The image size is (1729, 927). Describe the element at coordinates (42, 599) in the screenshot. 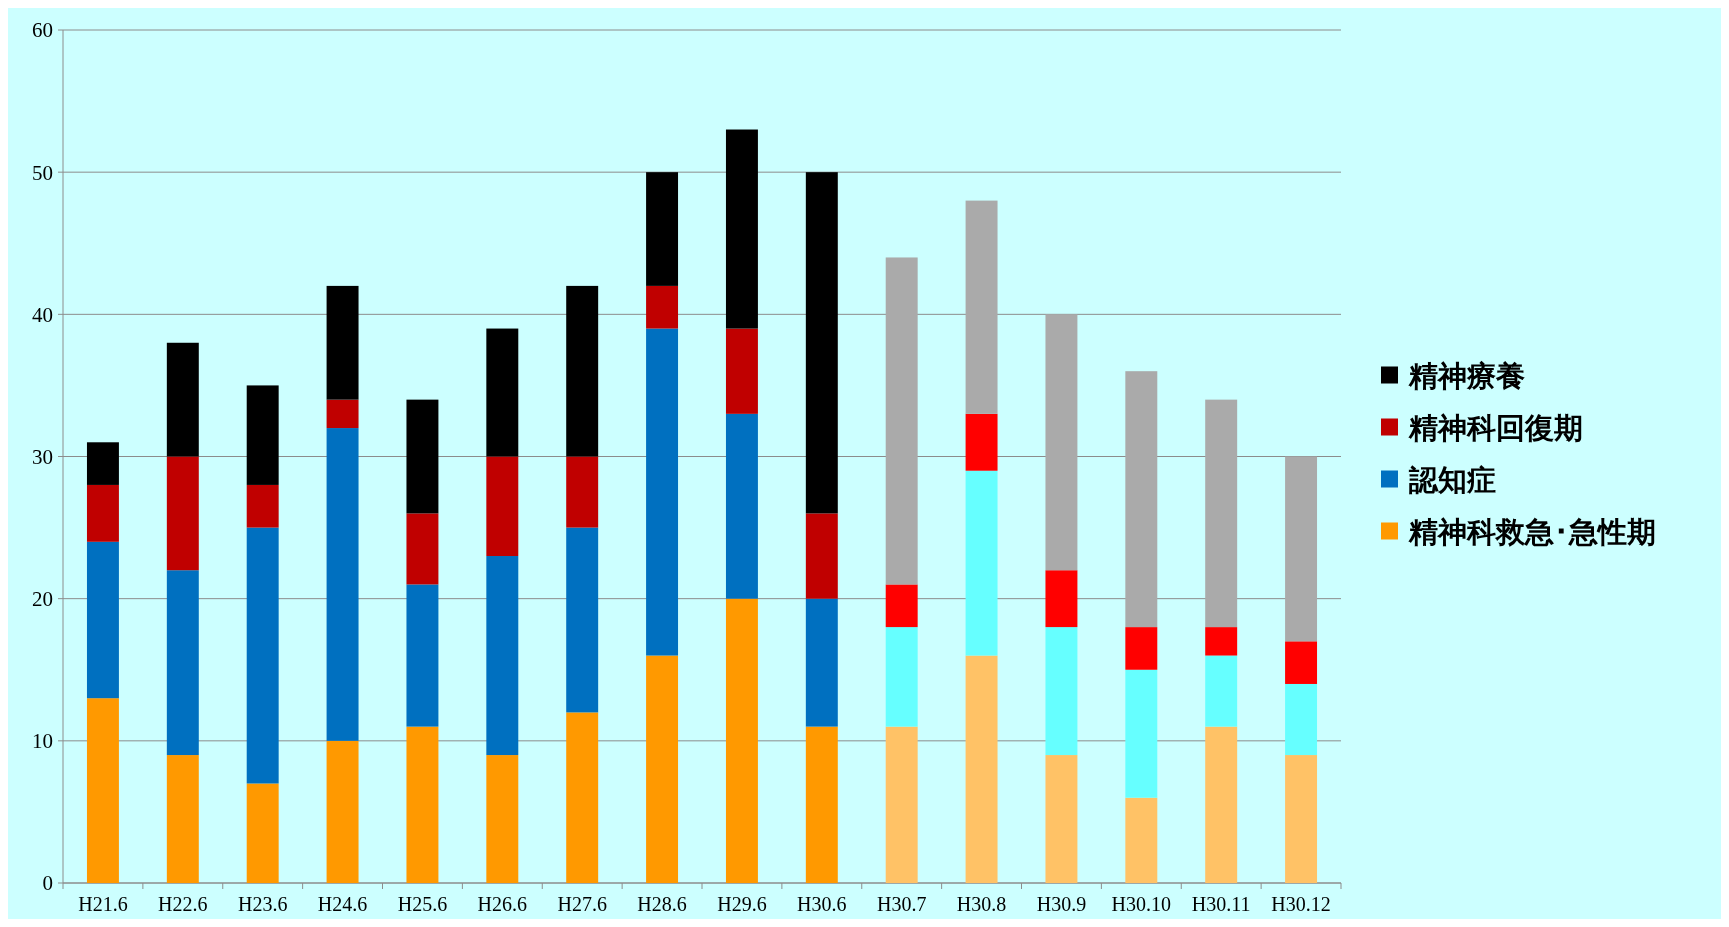

I see `y-tick-label: 20` at that location.